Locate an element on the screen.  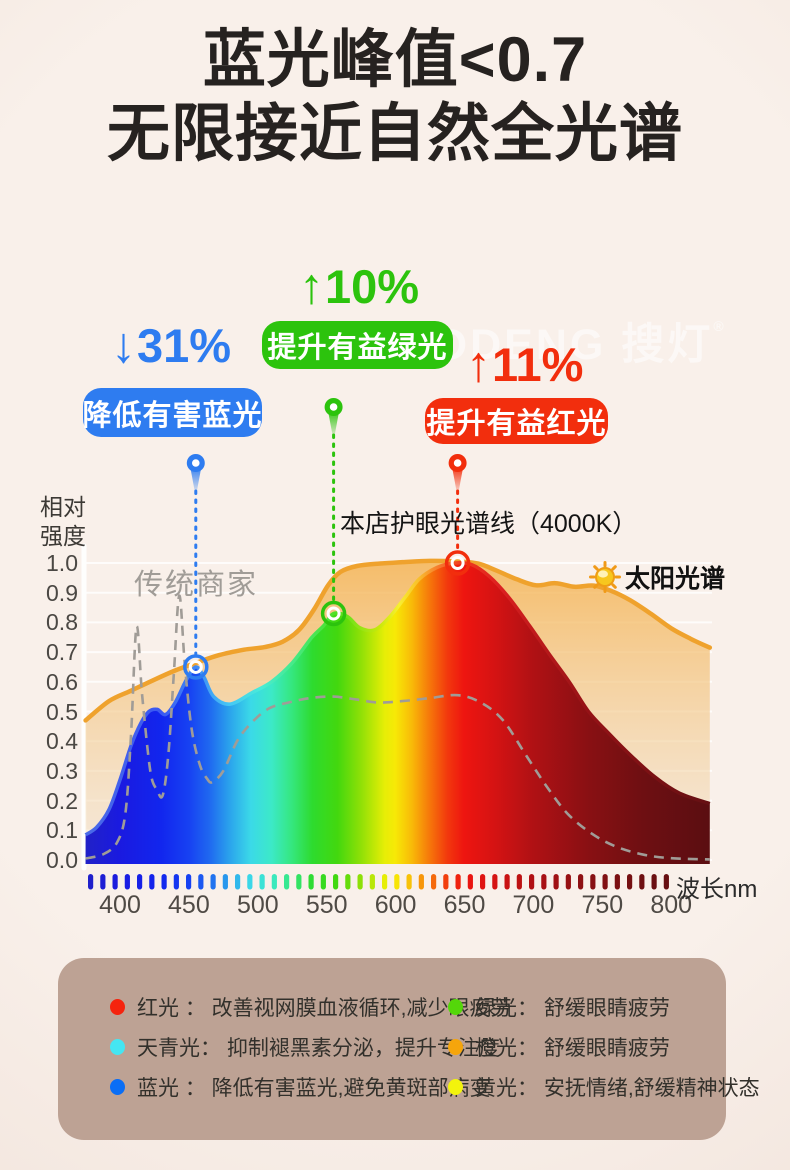
legend-item: 蓝光 ： 降低有害蓝光,避免黄斑部病变 is located at coordinates (300, 1087).